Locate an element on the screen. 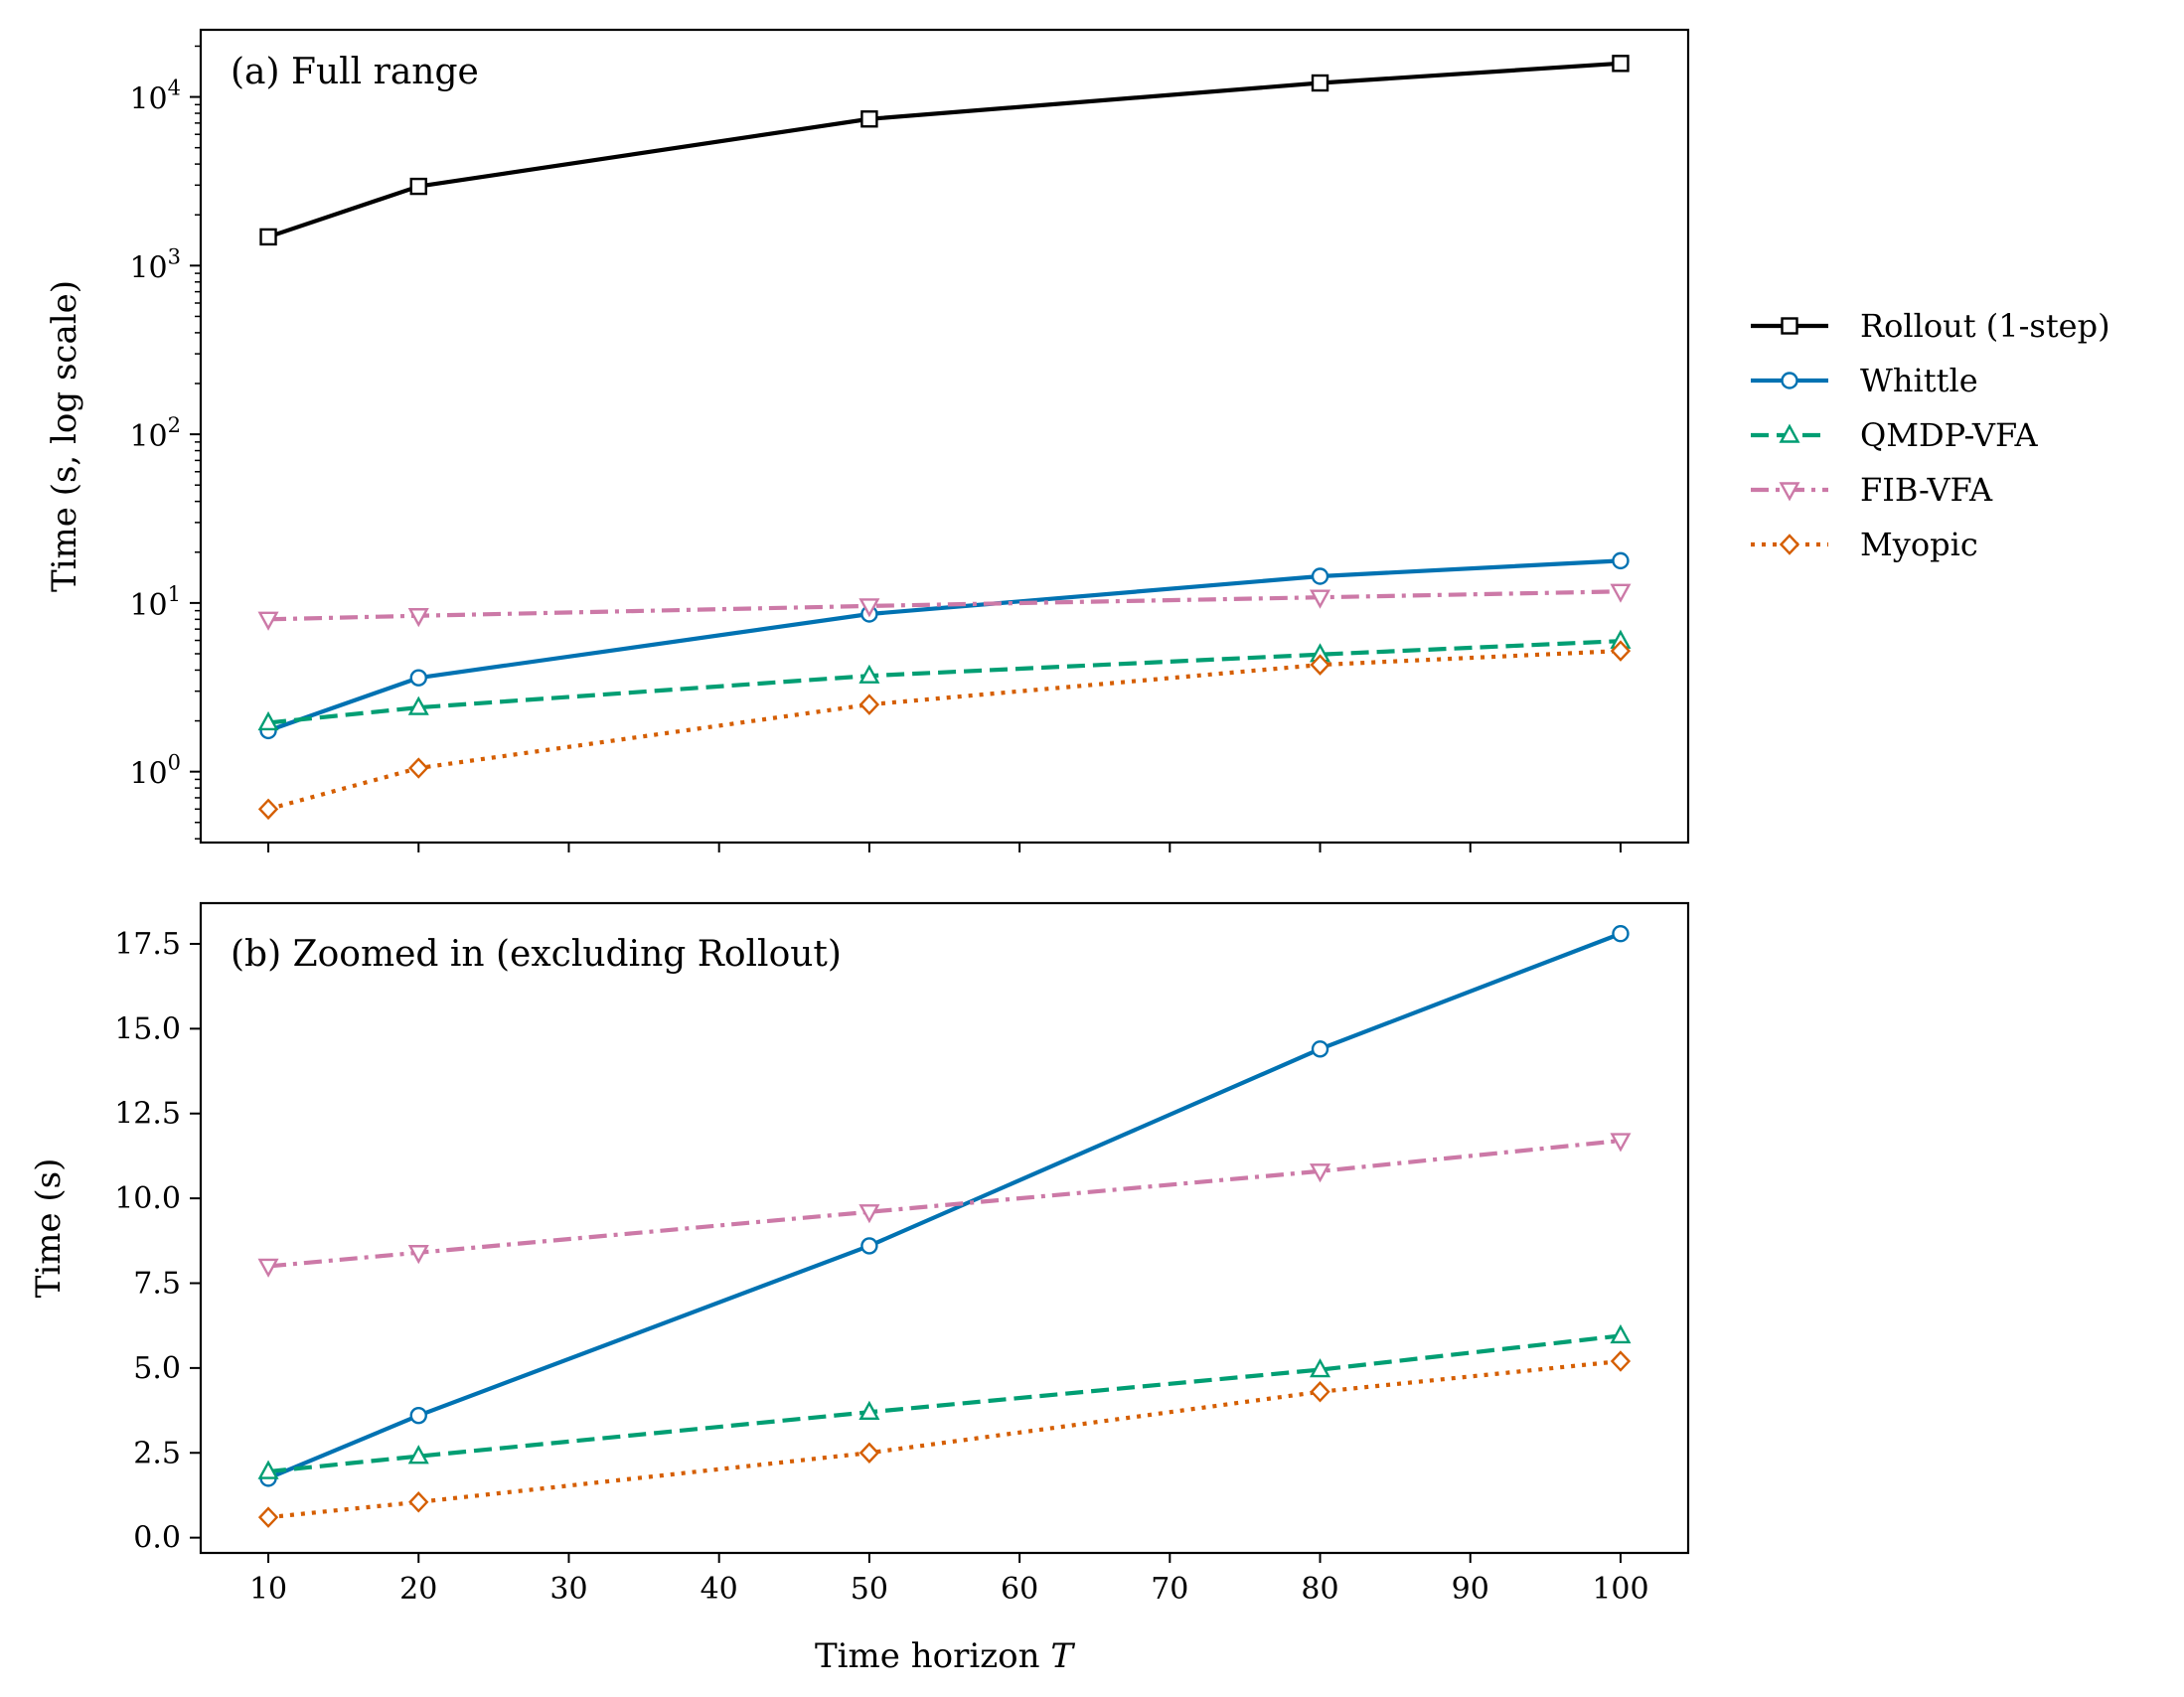 The image size is (2184, 1697). x-tick-label: 80 is located at coordinates (1319, 1589).